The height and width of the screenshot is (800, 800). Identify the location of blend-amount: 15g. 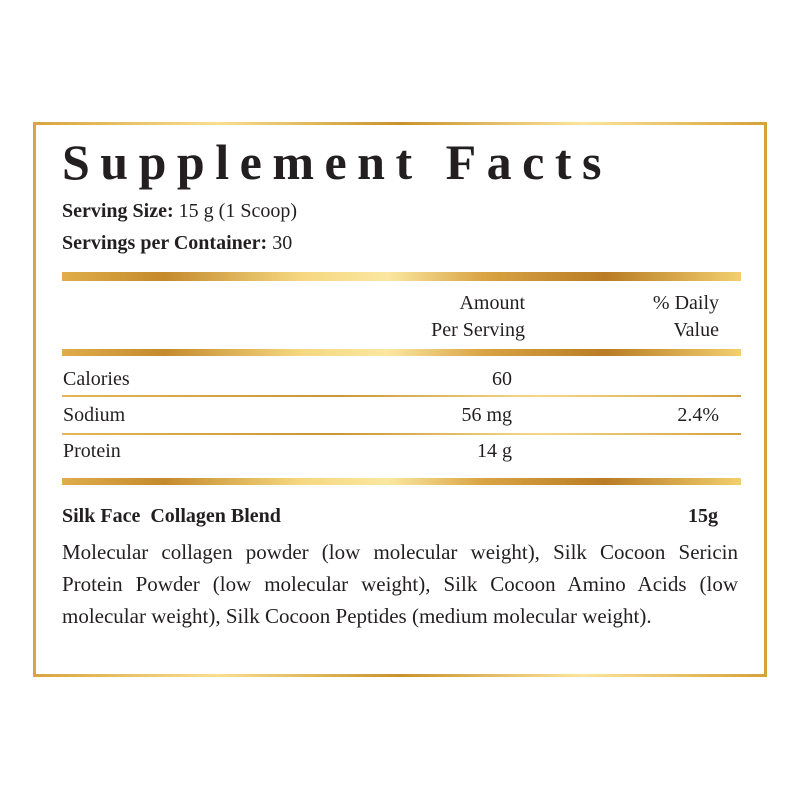
(703, 516).